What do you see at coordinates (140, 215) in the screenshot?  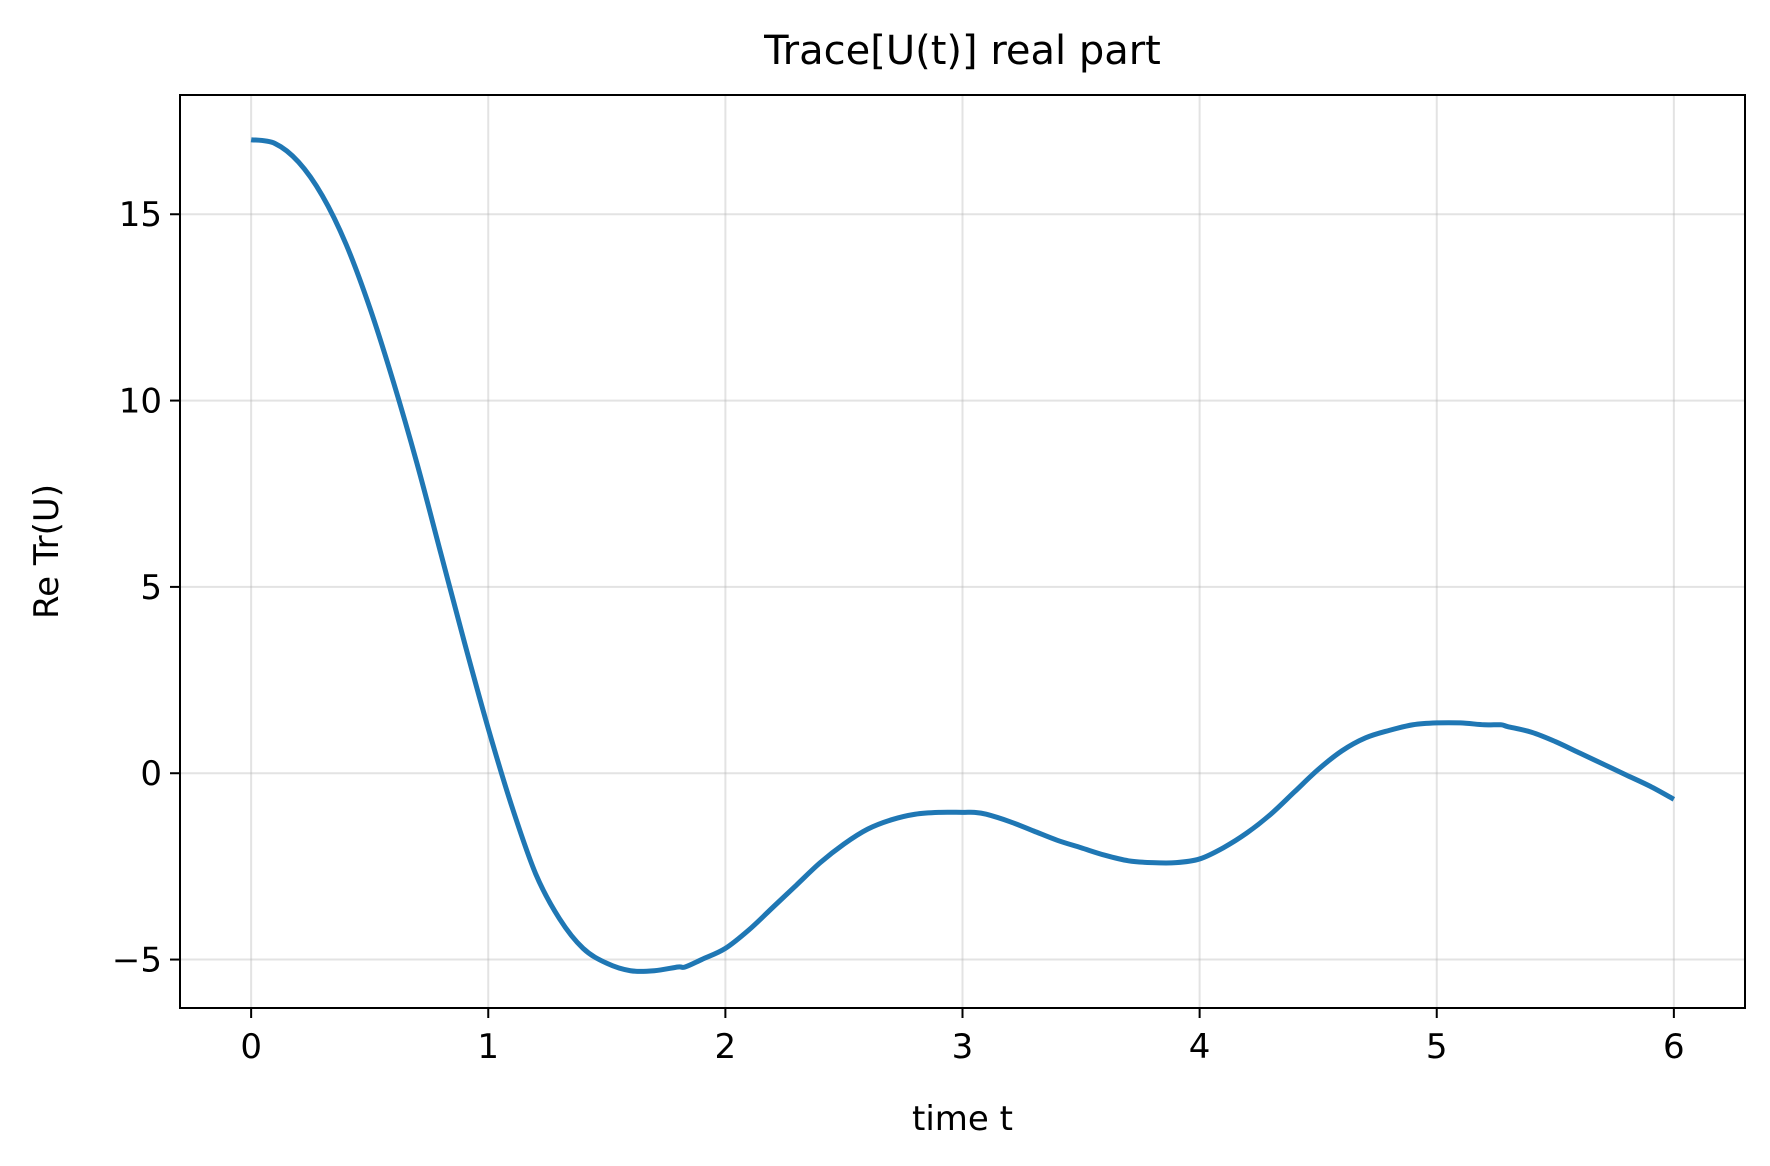 I see `y-tick-label: 15` at bounding box center [140, 215].